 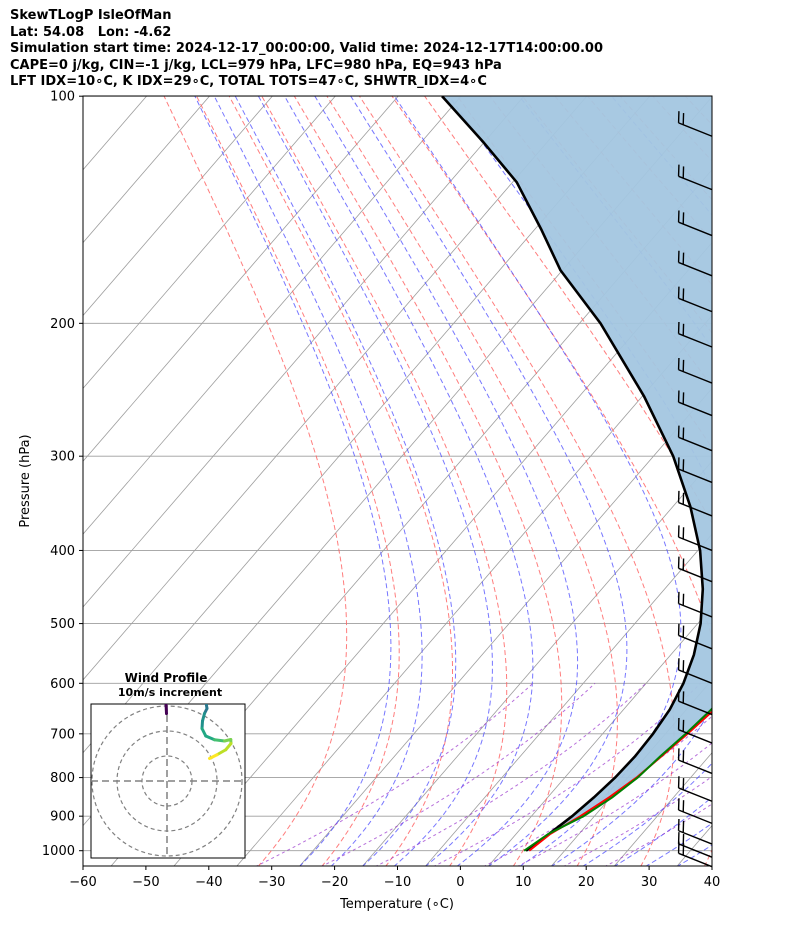 I want to click on title-line-2: Lat: 54.08 Lon: -4.62, so click(x=91, y=32).